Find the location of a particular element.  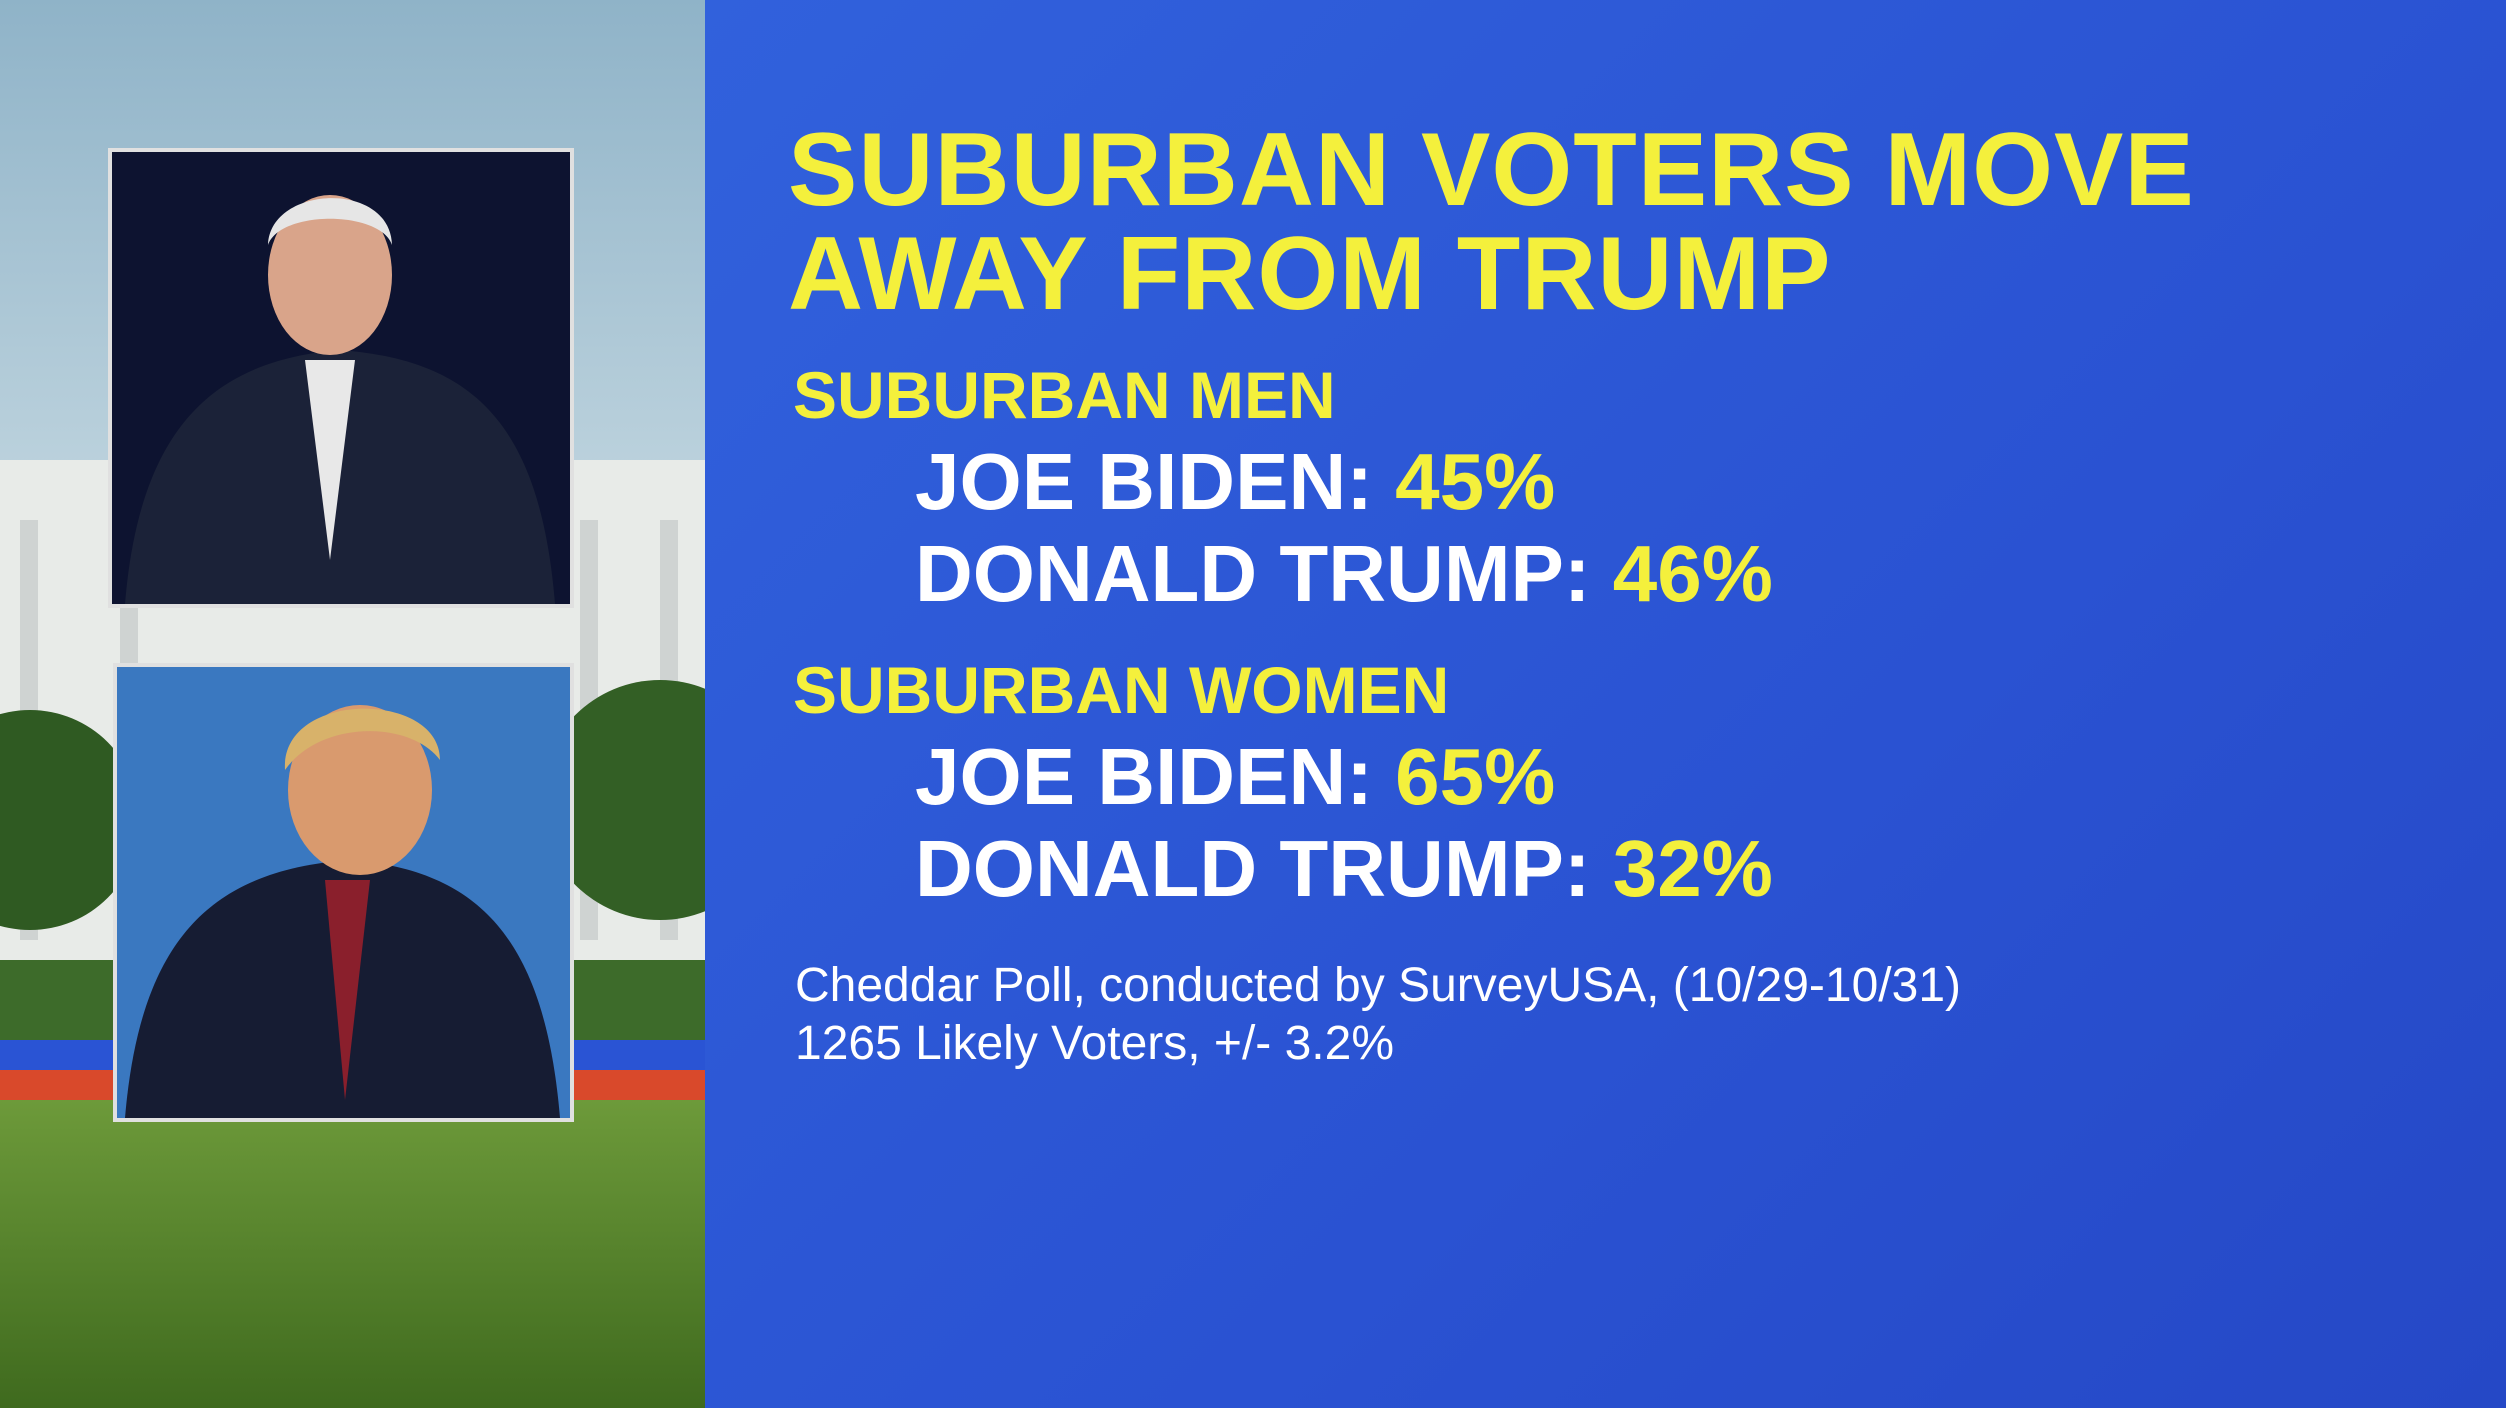

result-row: JOE BIDEN: 45% is located at coordinates (1235, 482).